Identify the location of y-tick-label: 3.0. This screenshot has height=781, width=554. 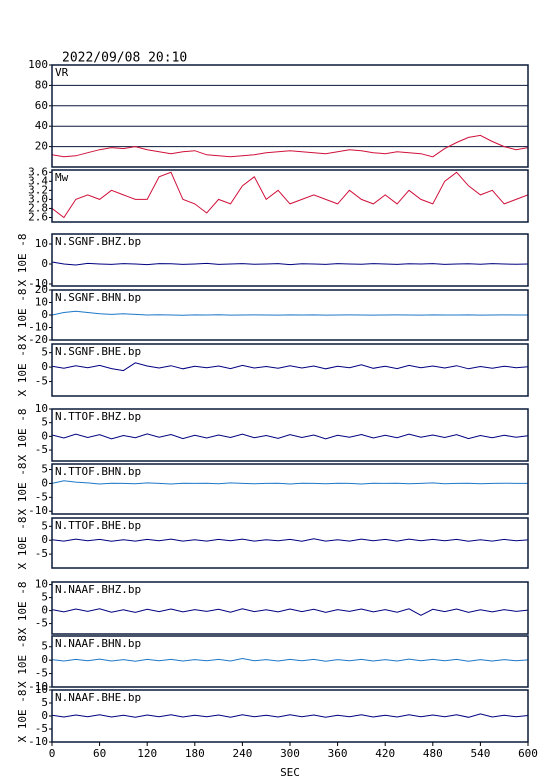
(38, 198).